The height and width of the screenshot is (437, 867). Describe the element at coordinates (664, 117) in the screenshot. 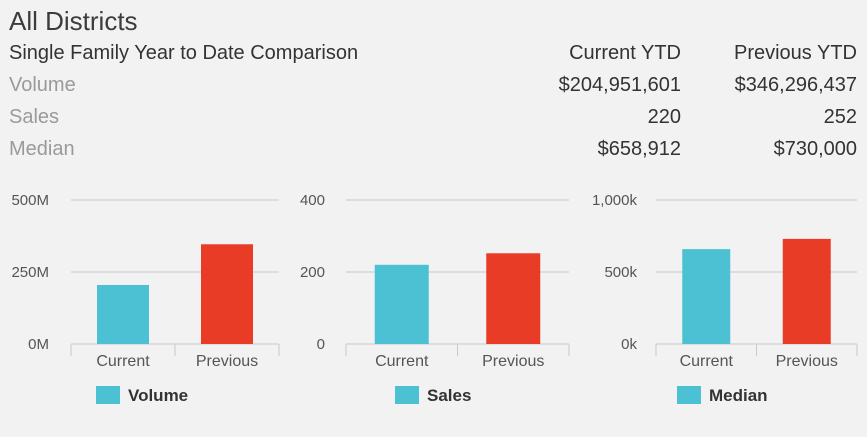

I see `current-value: 220` at that location.